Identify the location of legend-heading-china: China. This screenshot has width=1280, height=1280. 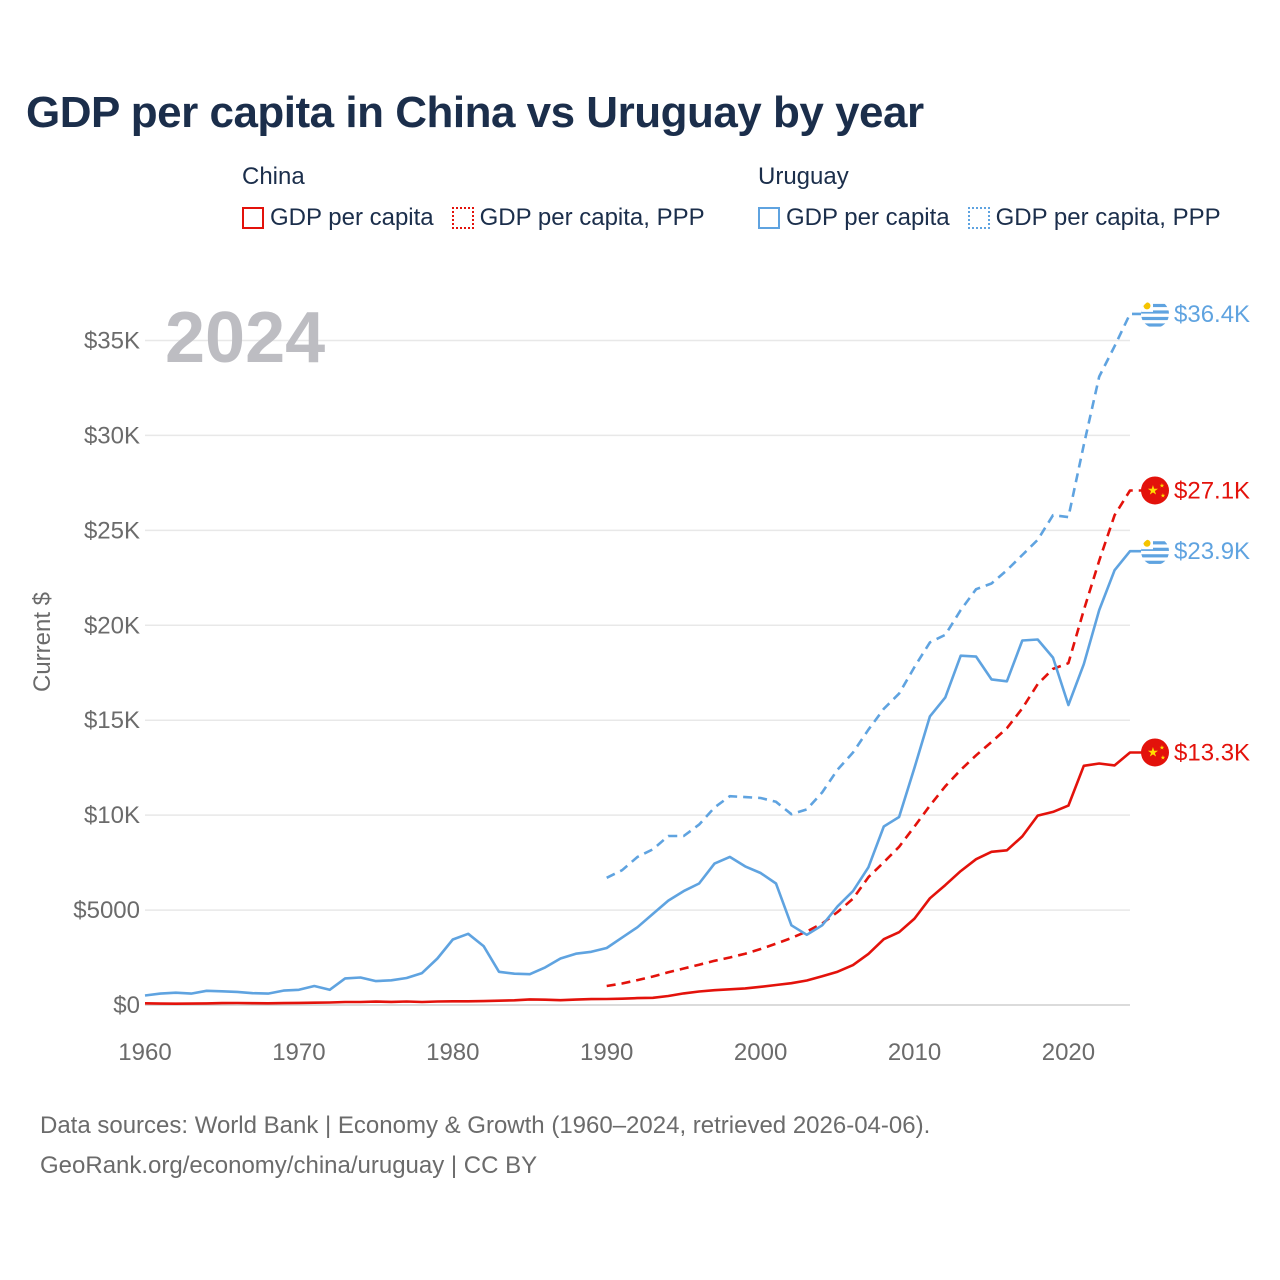
(273, 176).